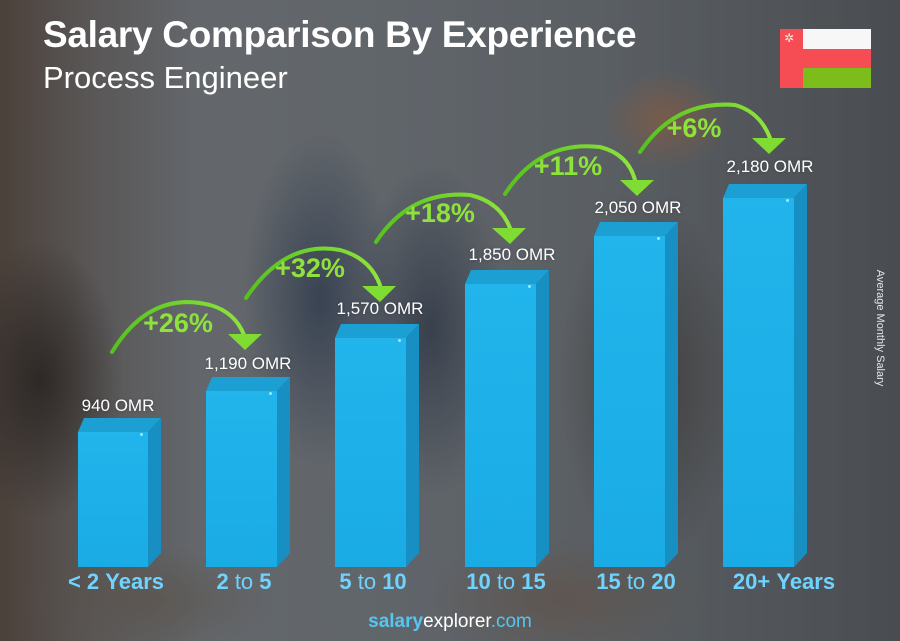 This screenshot has width=900, height=641. I want to click on flag-red-band, so click(791, 58).